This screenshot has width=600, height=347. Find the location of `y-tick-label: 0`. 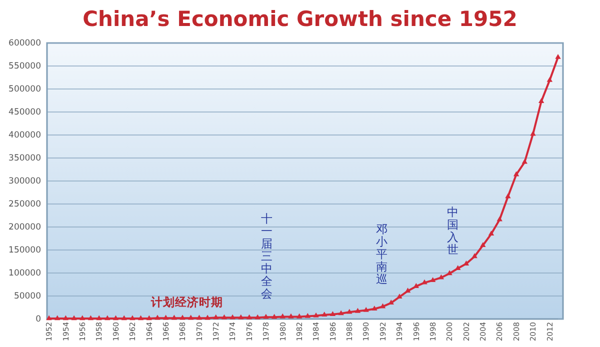

y-tick-label: 0 is located at coordinates (38, 319).